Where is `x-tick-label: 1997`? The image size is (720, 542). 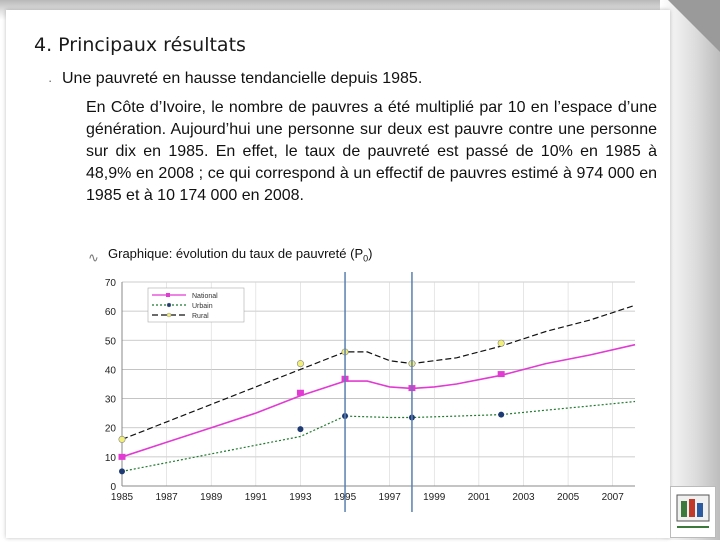
x-tick-label: 1997 is located at coordinates (390, 497).